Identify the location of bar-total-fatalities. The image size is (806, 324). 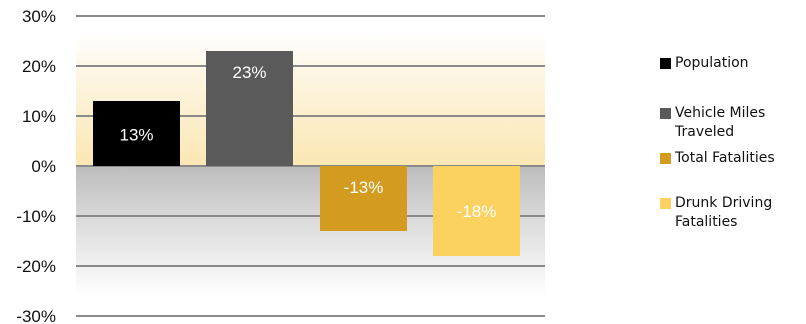
(363, 198).